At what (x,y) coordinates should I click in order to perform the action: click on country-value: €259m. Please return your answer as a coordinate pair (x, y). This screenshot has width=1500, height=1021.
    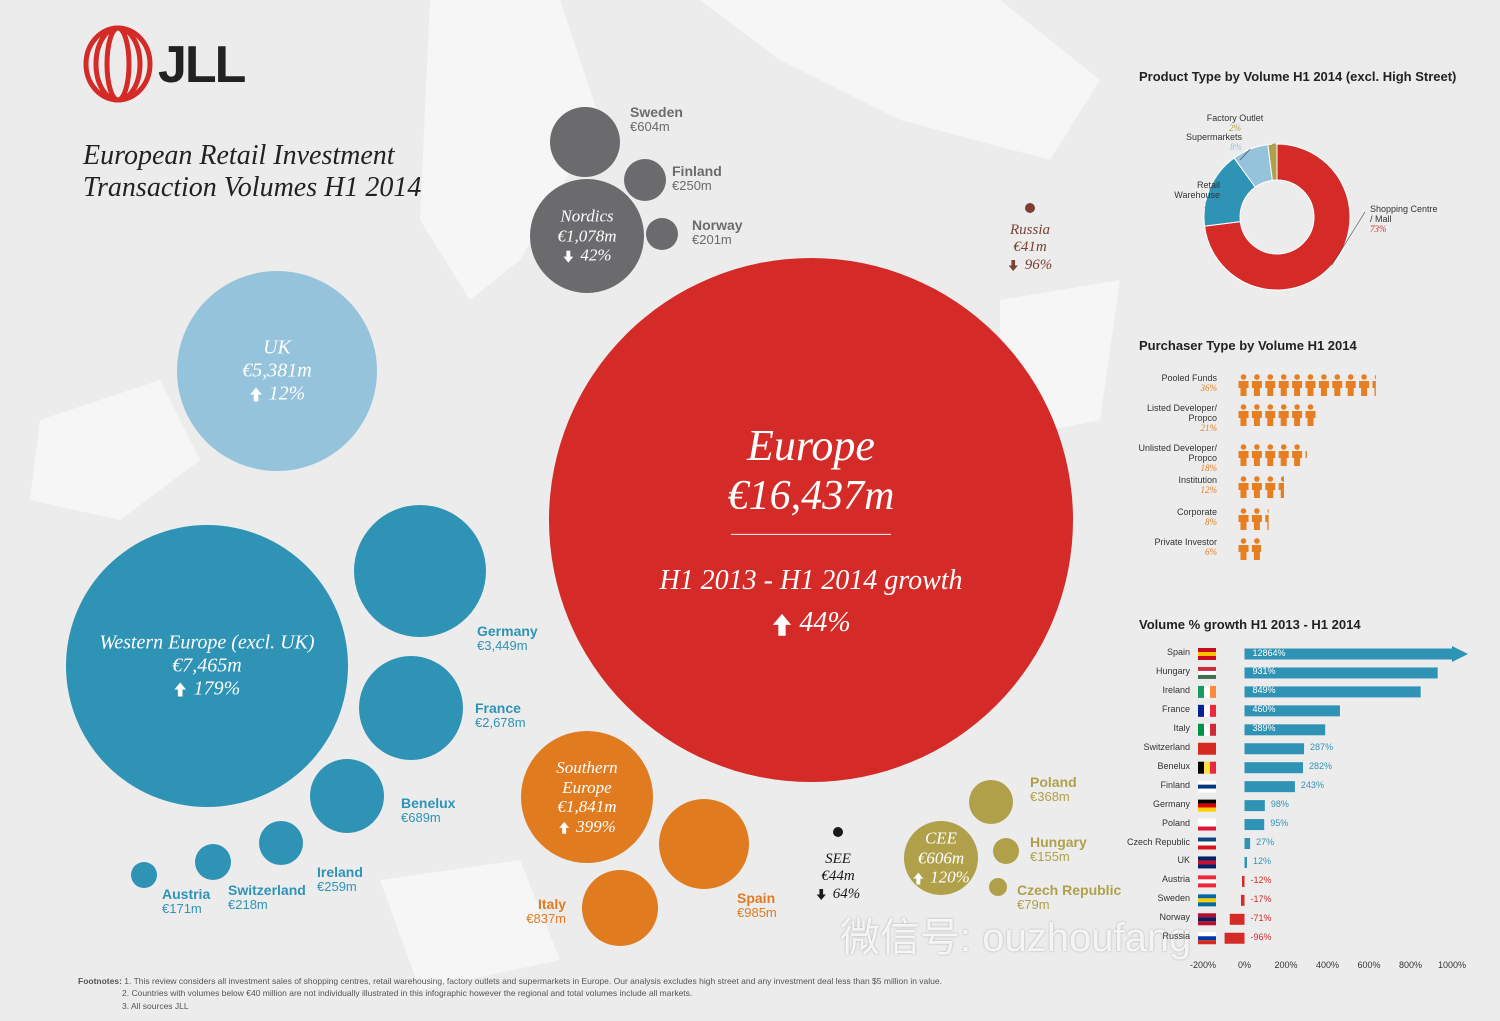
    Looking at the image, I should click on (337, 887).